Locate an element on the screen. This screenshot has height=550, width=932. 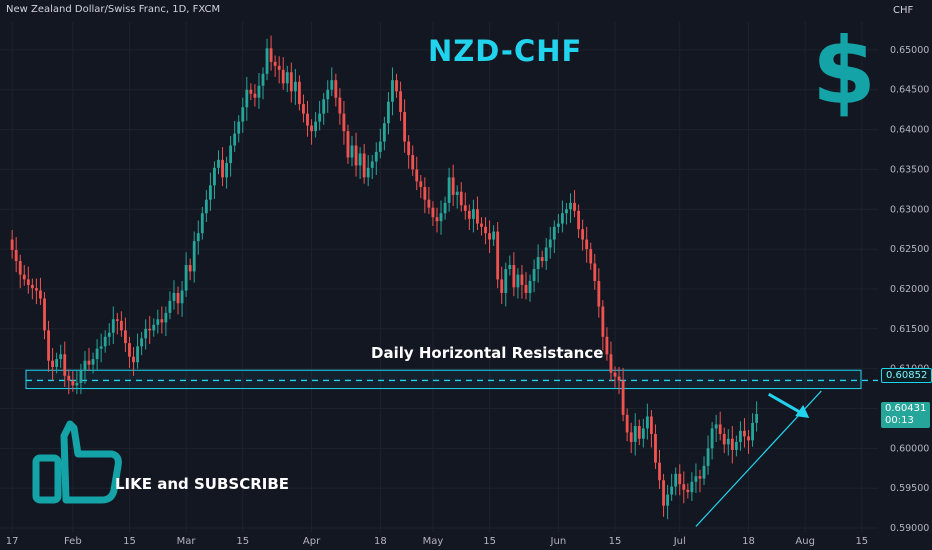
resistance-price-tag: 0.60852 is located at coordinates (906, 375).